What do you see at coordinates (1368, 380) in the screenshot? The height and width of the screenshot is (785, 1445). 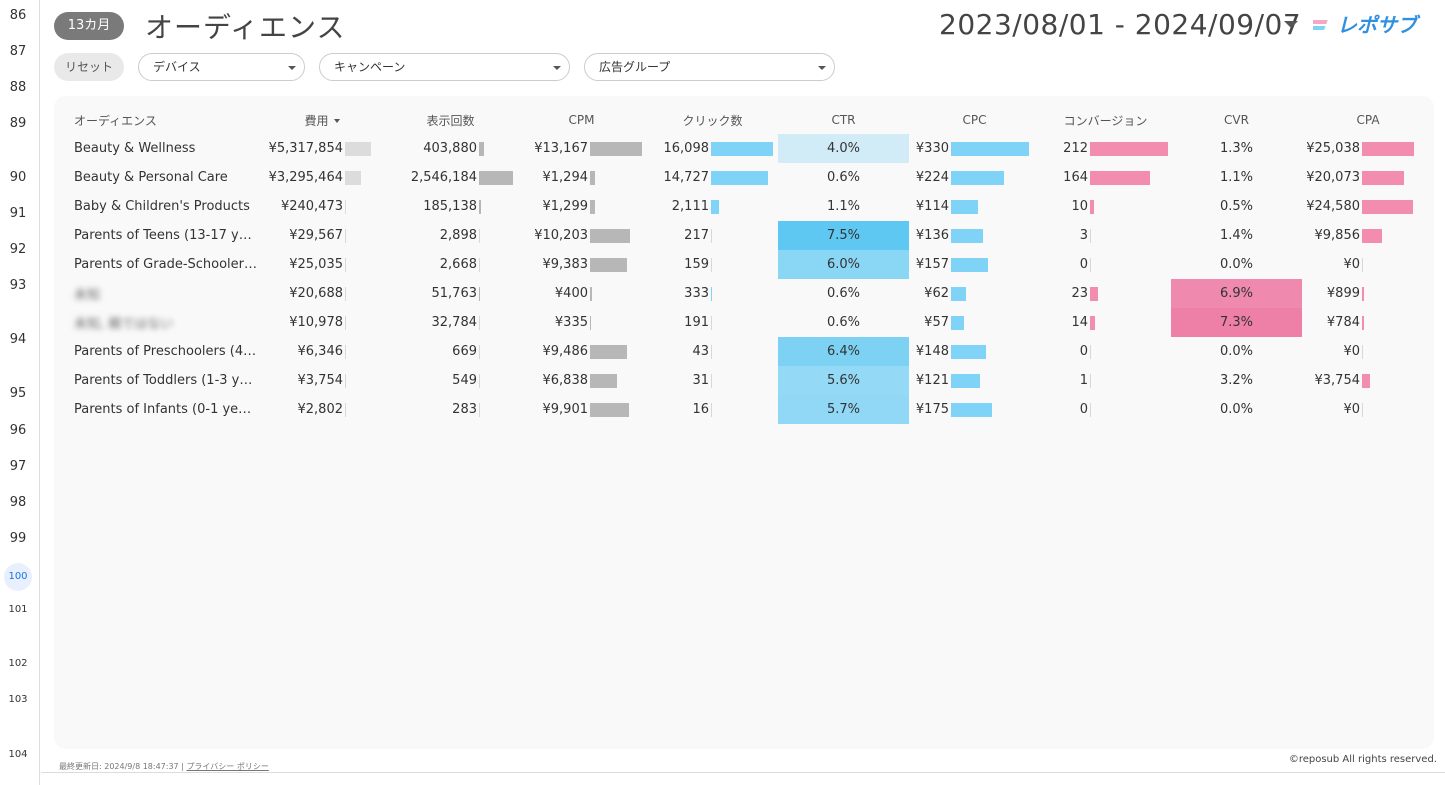 I see `cpa-cell: ¥3,754` at bounding box center [1368, 380].